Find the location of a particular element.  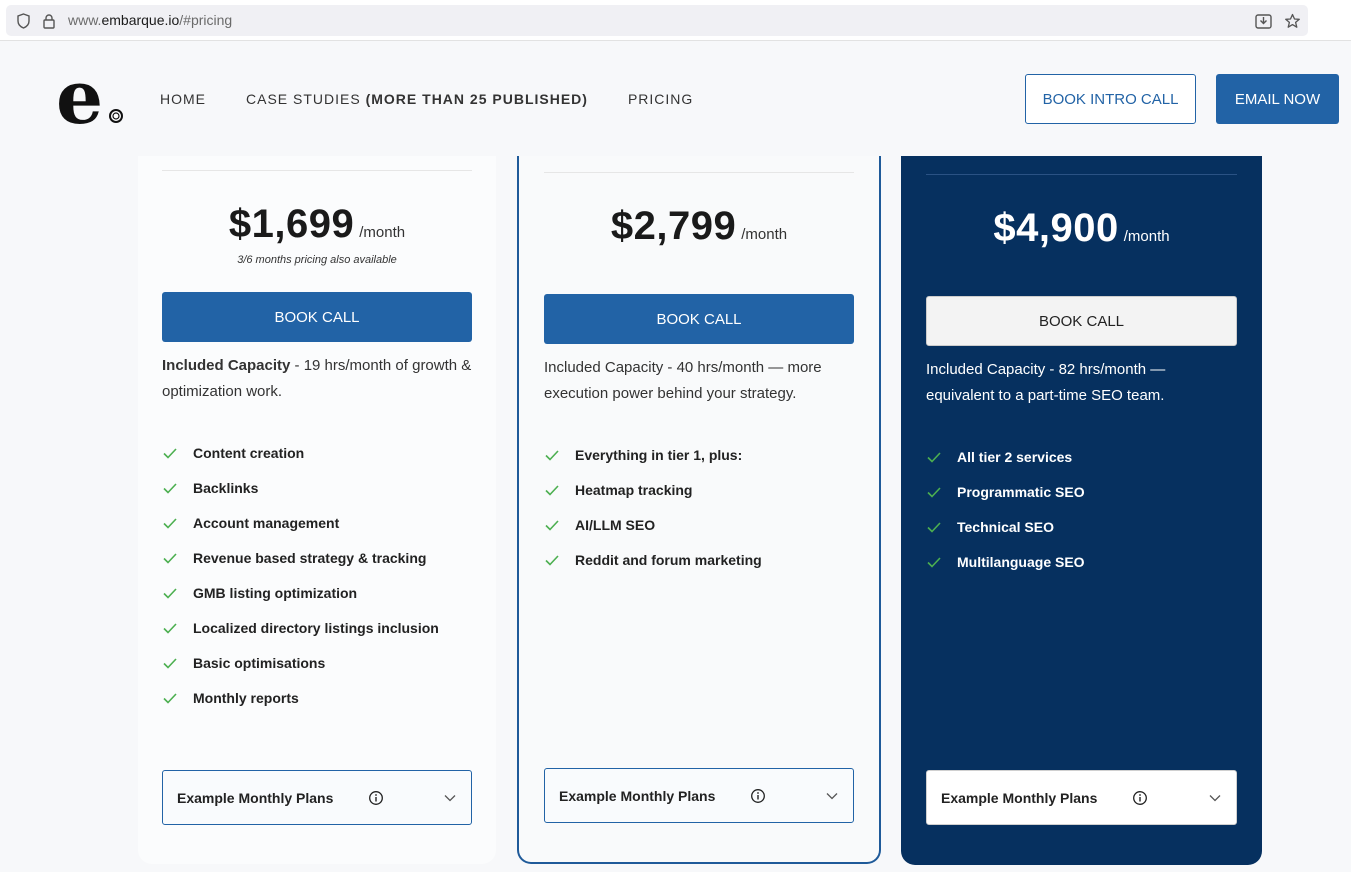

feature-item: Heatmap tracking is located at coordinates (653, 489).